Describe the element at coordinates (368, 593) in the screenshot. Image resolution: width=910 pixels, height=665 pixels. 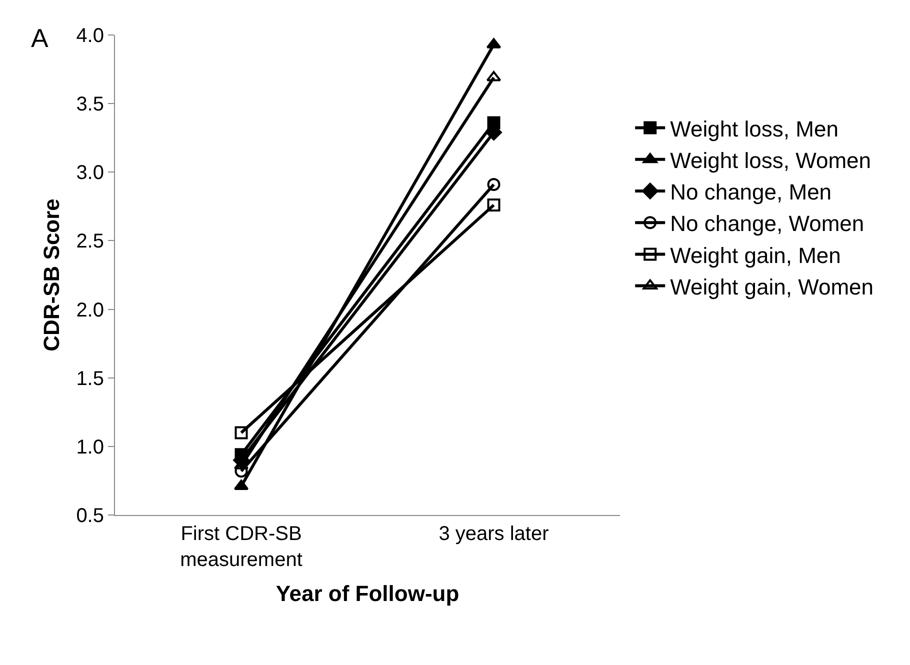
I see `x-axis-title: Year of Follow-up` at that location.